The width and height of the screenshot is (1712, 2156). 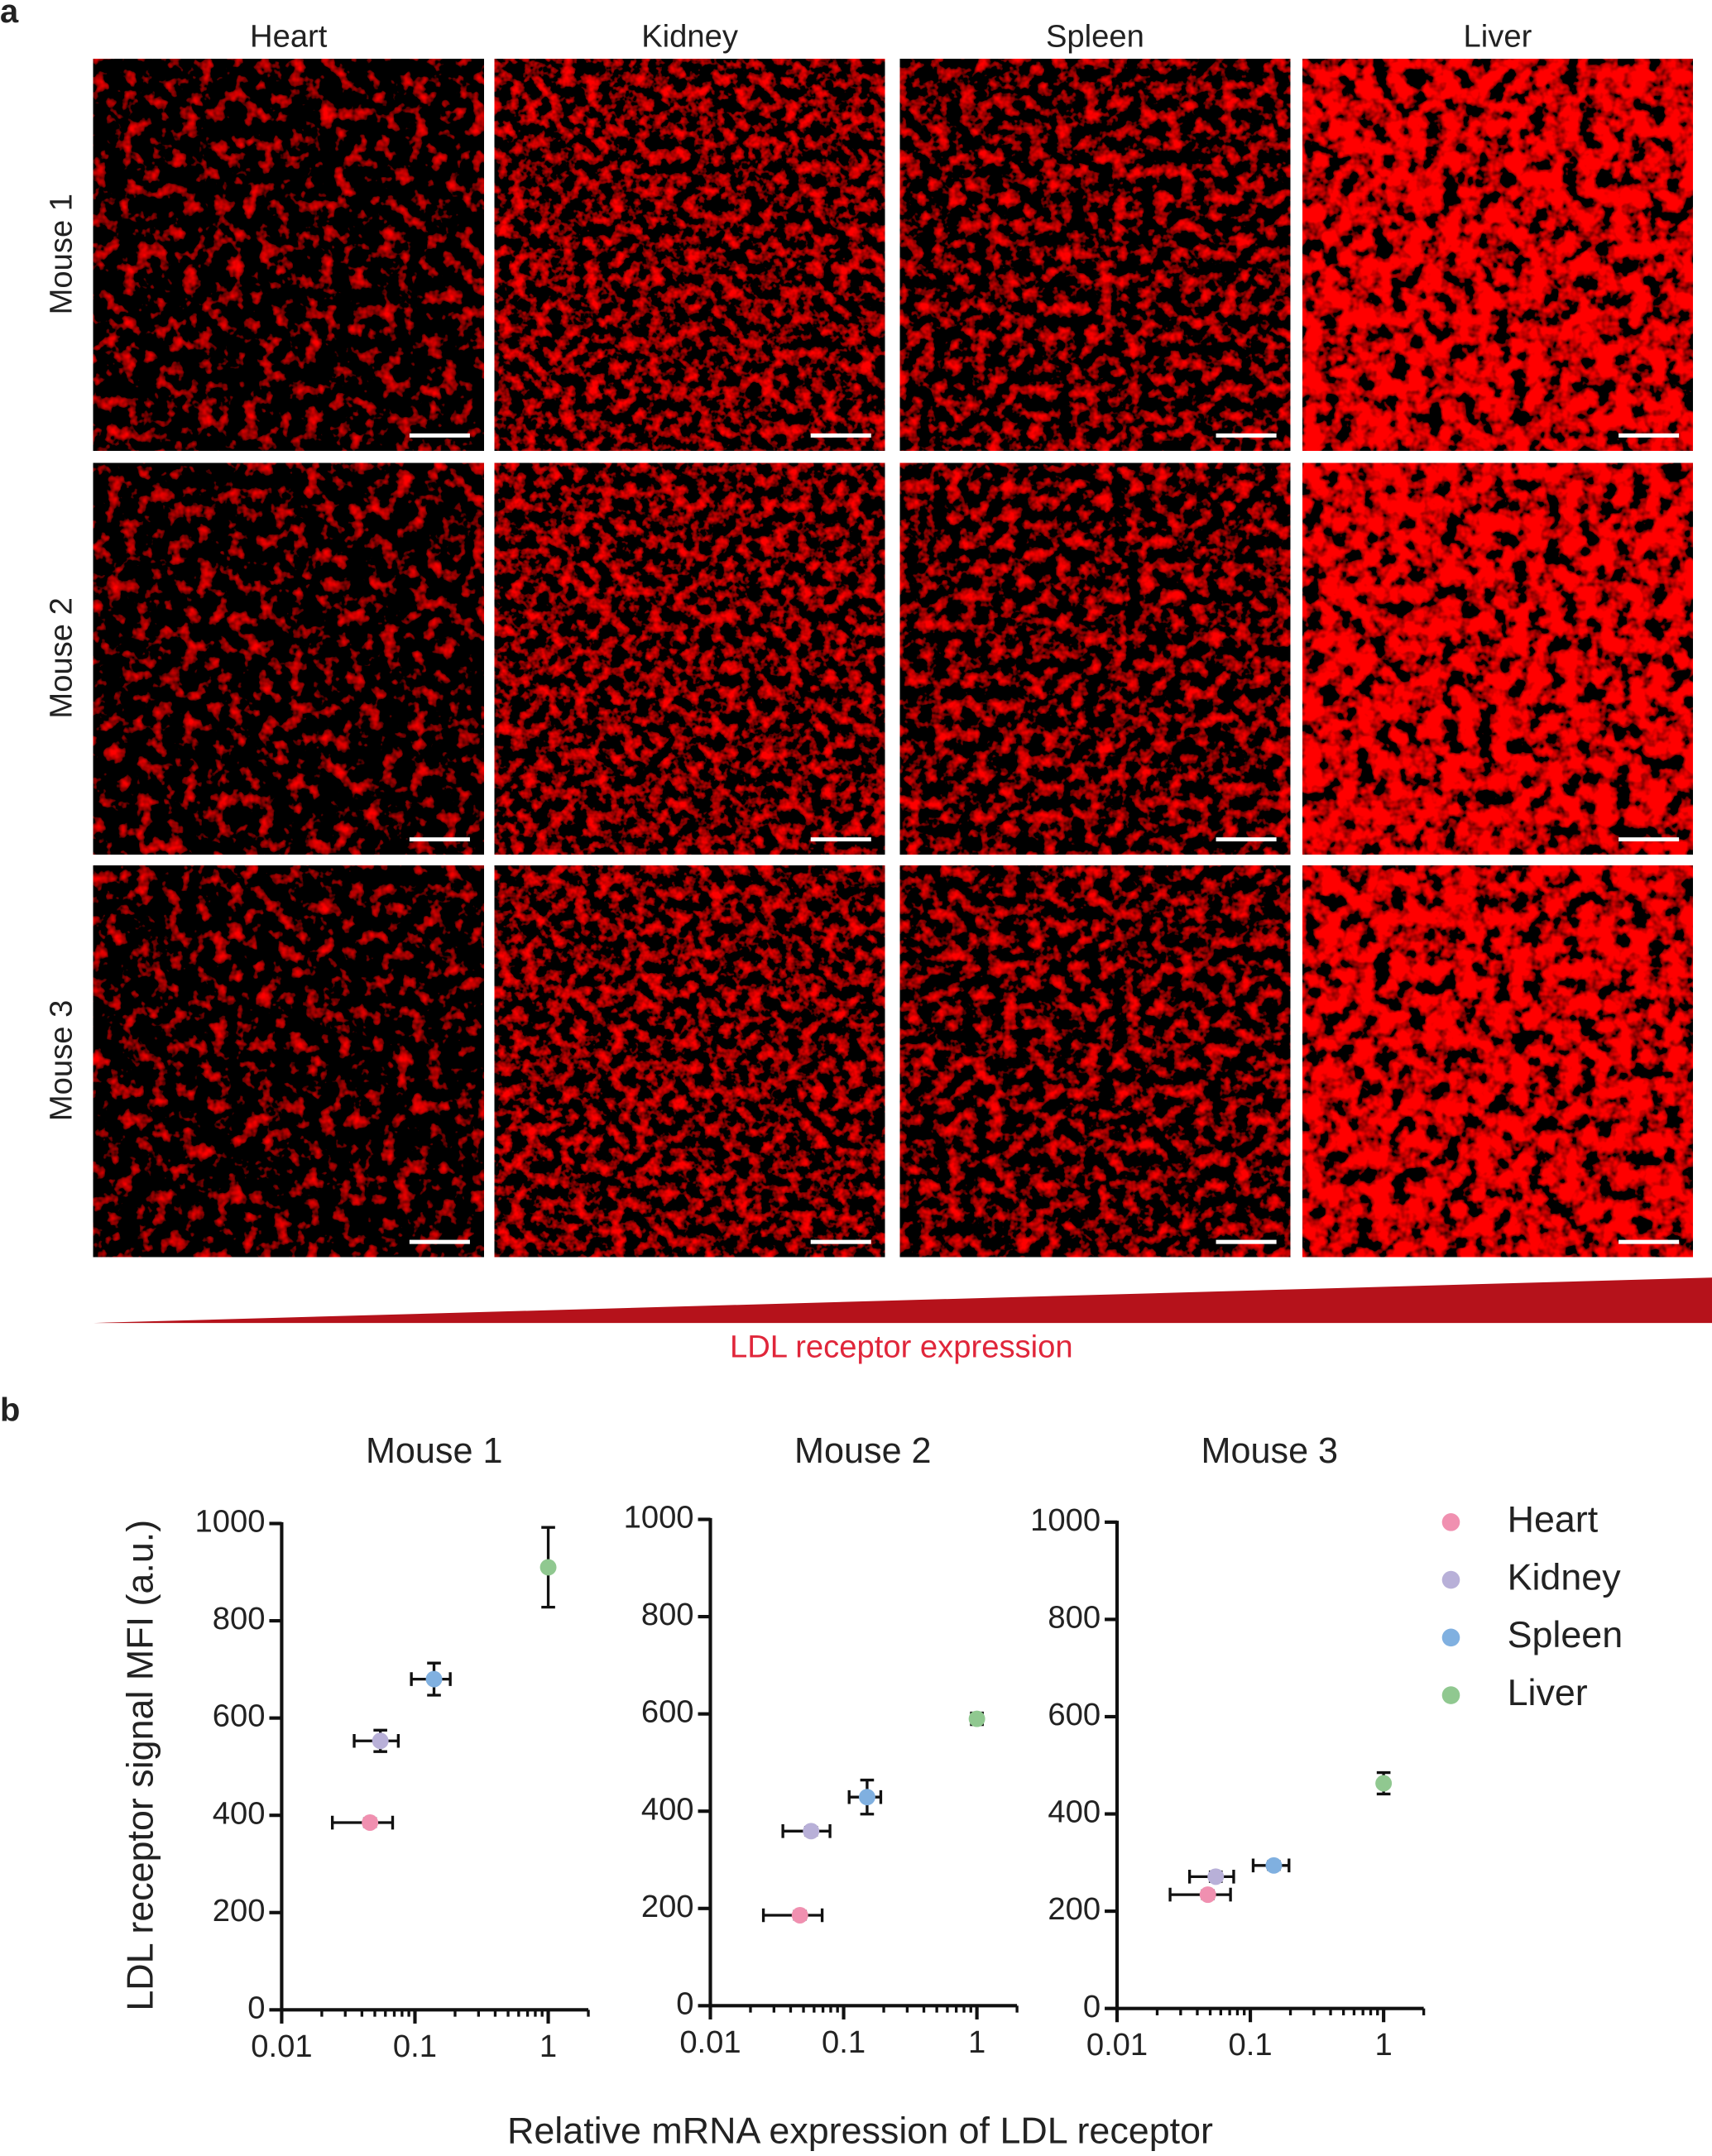 What do you see at coordinates (860, 2131) in the screenshot?
I see `x-axis-label: Relative mRNA expression of LDL receptor` at bounding box center [860, 2131].